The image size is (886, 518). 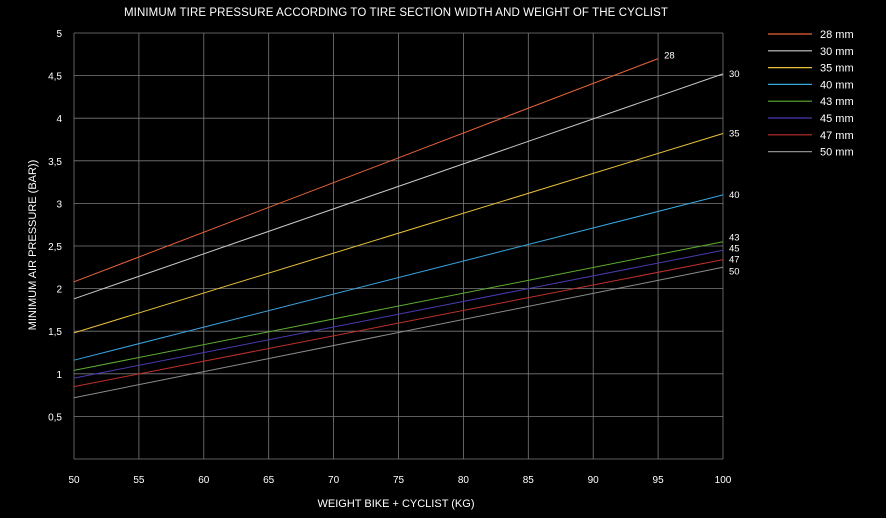 I want to click on x-tick-label: 55, so click(x=139, y=480).